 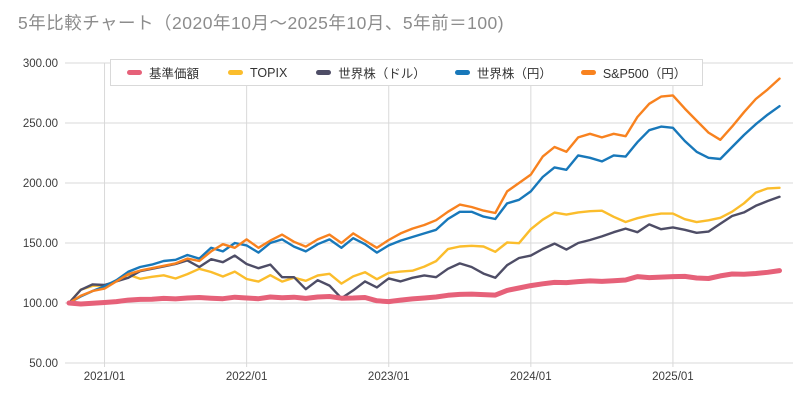 What do you see at coordinates (40, 184) in the screenshot?
I see `y-axis-tick-label: 200.00` at bounding box center [40, 184].